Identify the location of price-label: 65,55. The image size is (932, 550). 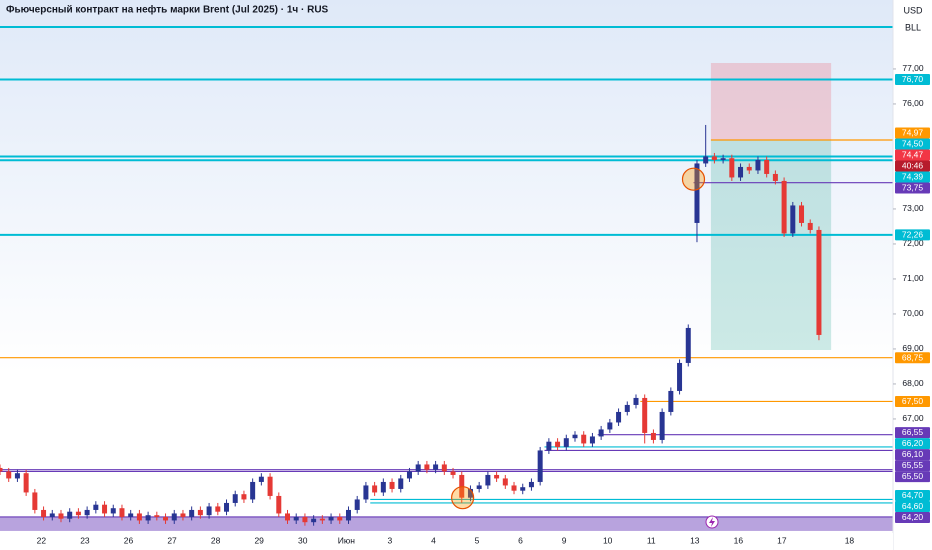
(913, 465).